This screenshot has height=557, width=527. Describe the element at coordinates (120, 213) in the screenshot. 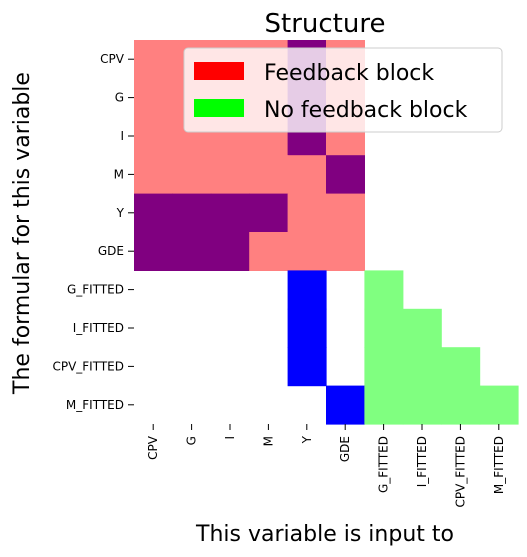

I see `y-tick-label-y: Y` at that location.